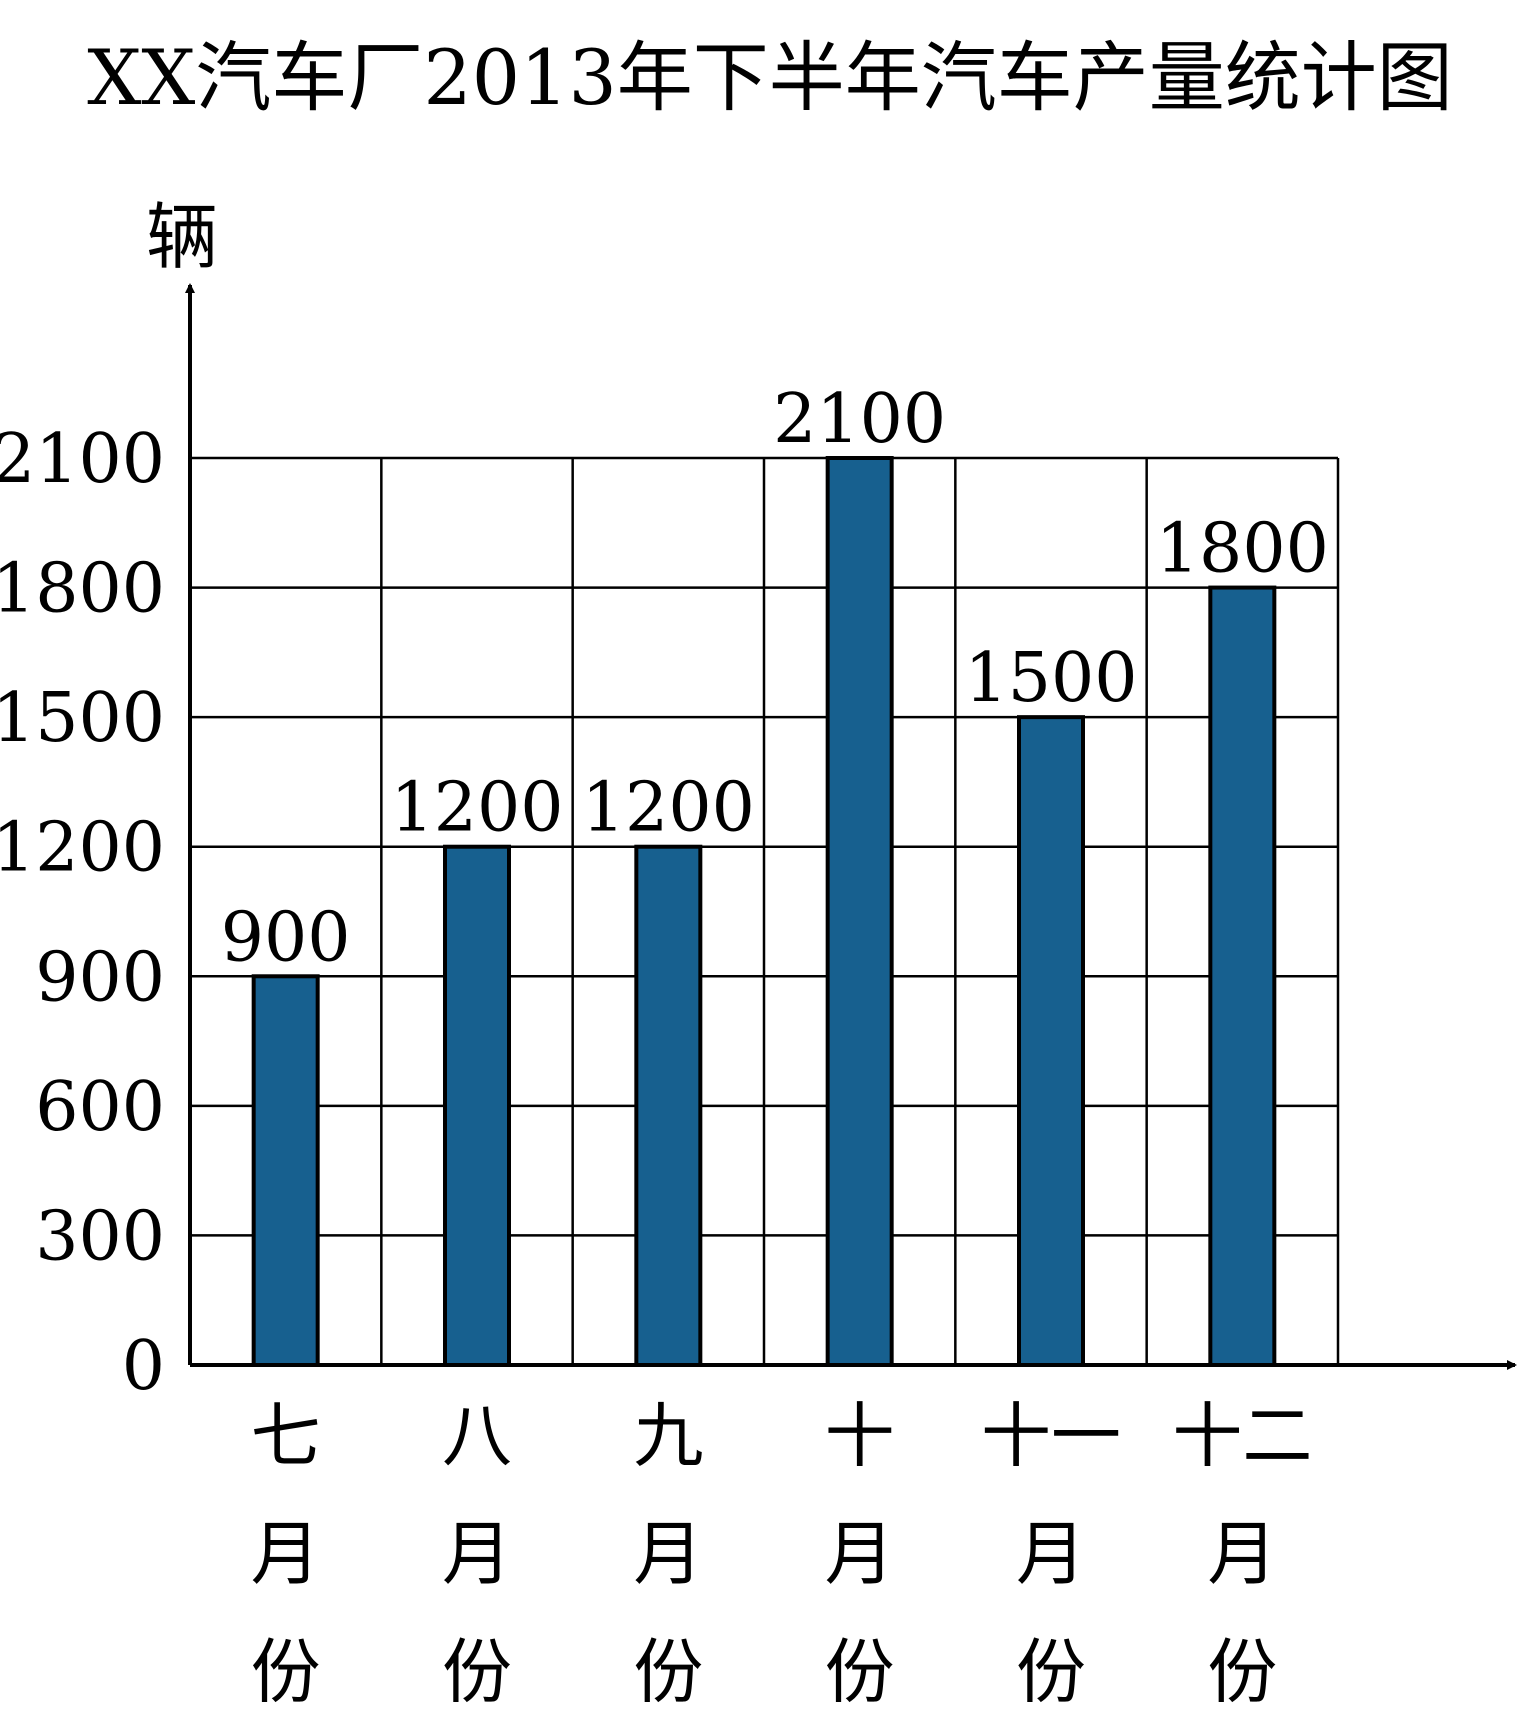  Describe the element at coordinates (100, 977) in the screenshot. I see `y-tick-label-3: 900` at that location.